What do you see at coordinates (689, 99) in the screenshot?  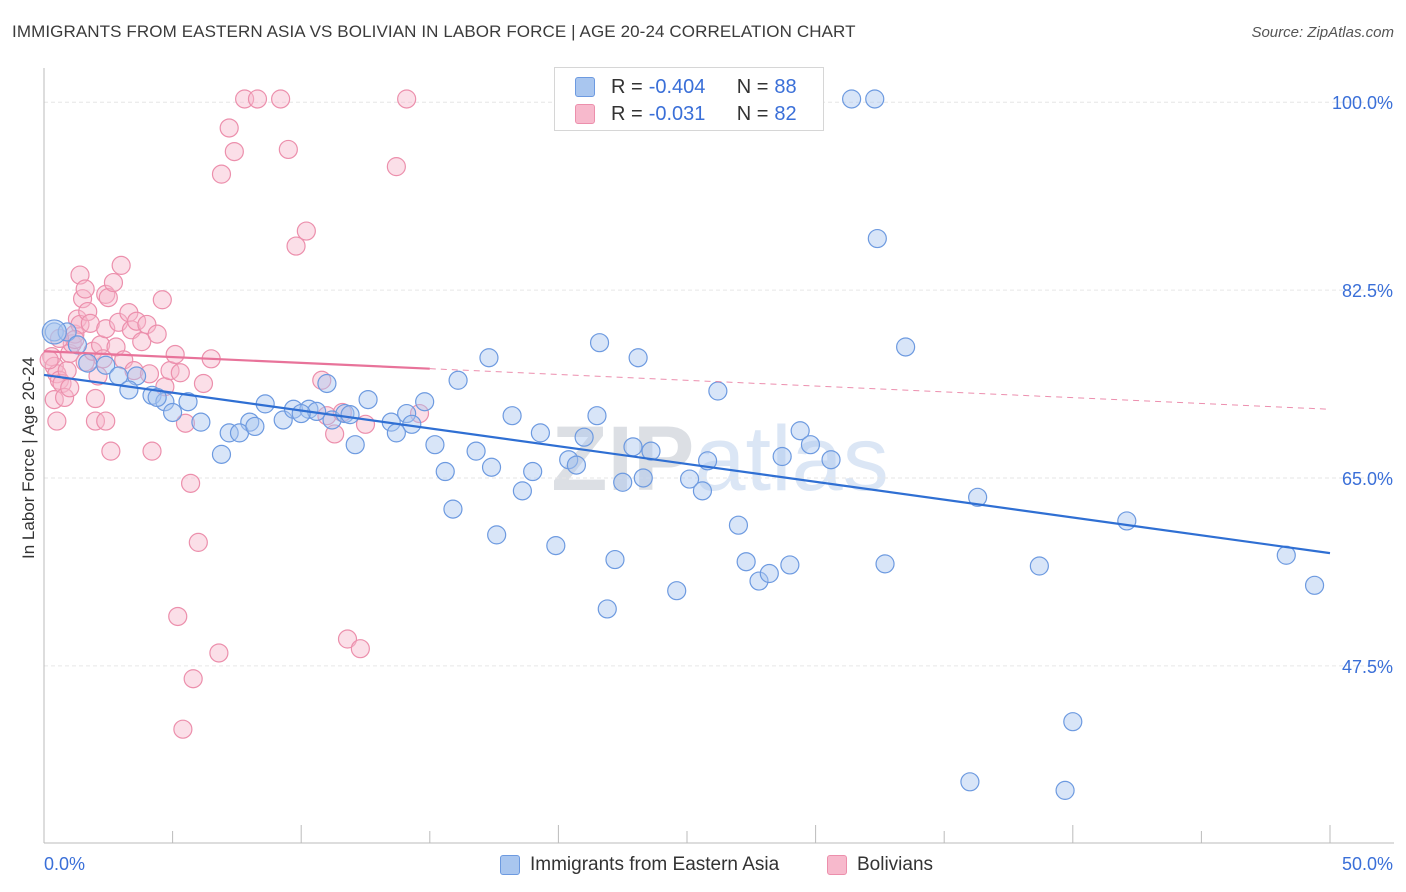 I see `stats-legend: R = -0.404 N = 88 R = -0.031 N = 82` at bounding box center [689, 99].